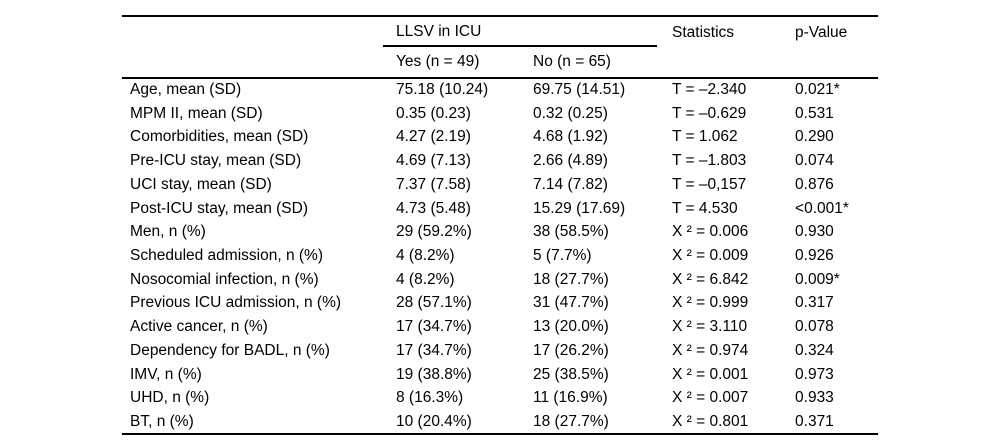  Describe the element at coordinates (579, 90) in the screenshot. I see `cell-no: 69.75 (14.51)` at that location.